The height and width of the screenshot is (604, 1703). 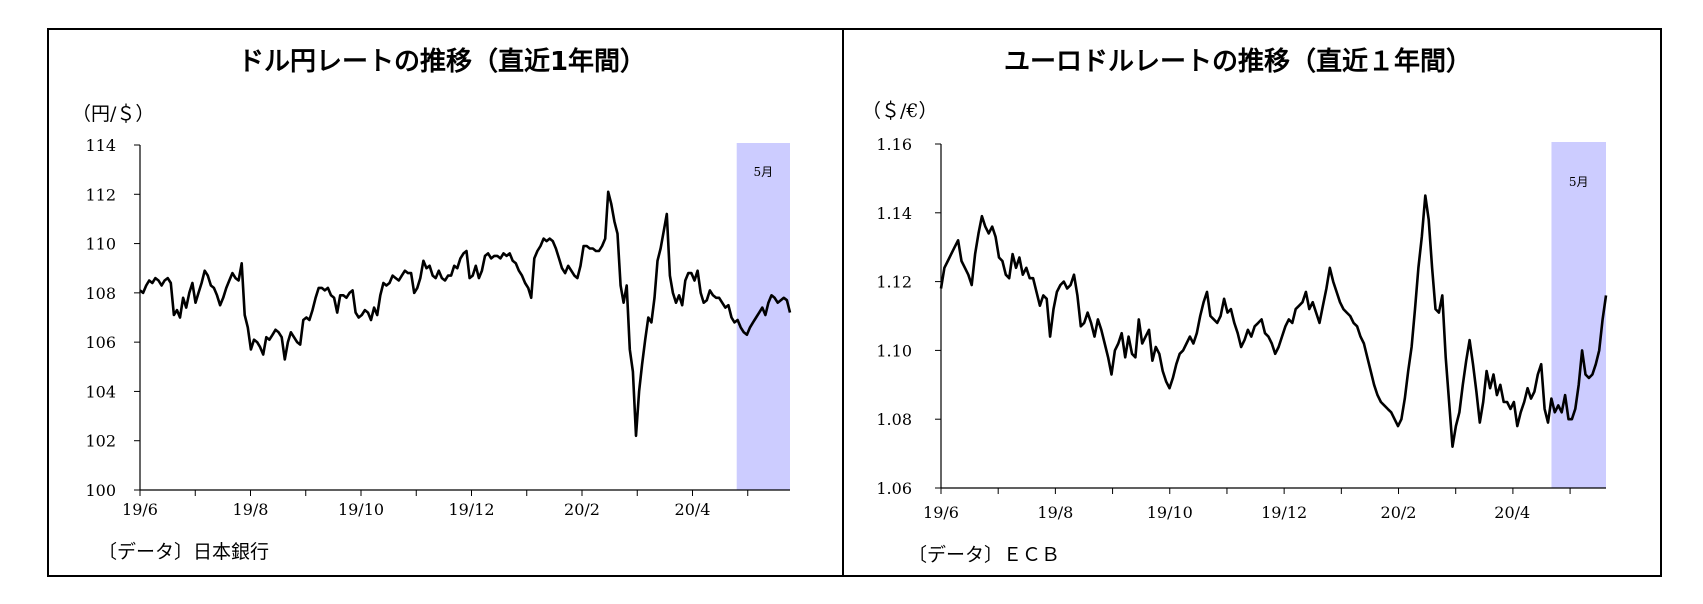 What do you see at coordinates (894, 144) in the screenshot?
I see `y-tick-label: 1.16` at bounding box center [894, 144].